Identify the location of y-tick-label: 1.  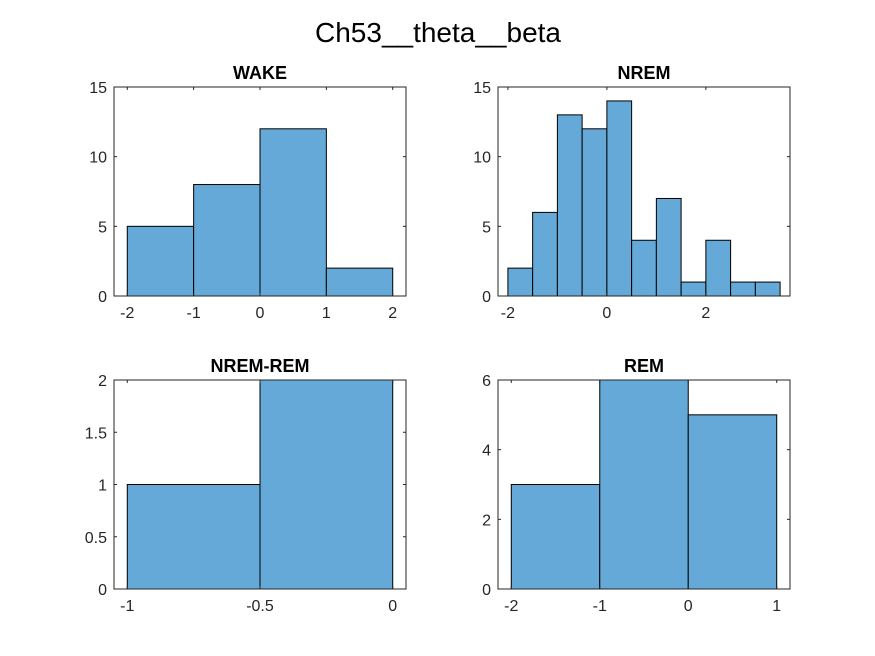
(102, 486).